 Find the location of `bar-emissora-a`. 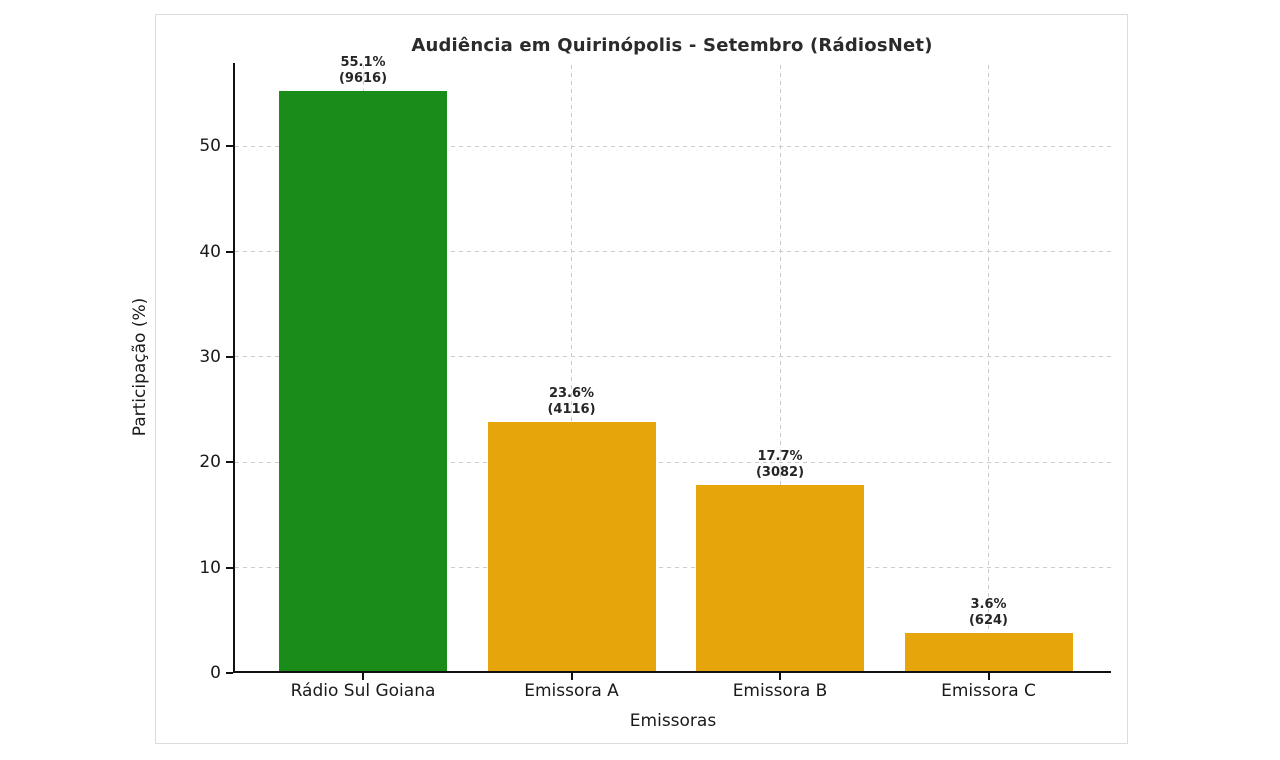

bar-emissora-a is located at coordinates (571, 546).